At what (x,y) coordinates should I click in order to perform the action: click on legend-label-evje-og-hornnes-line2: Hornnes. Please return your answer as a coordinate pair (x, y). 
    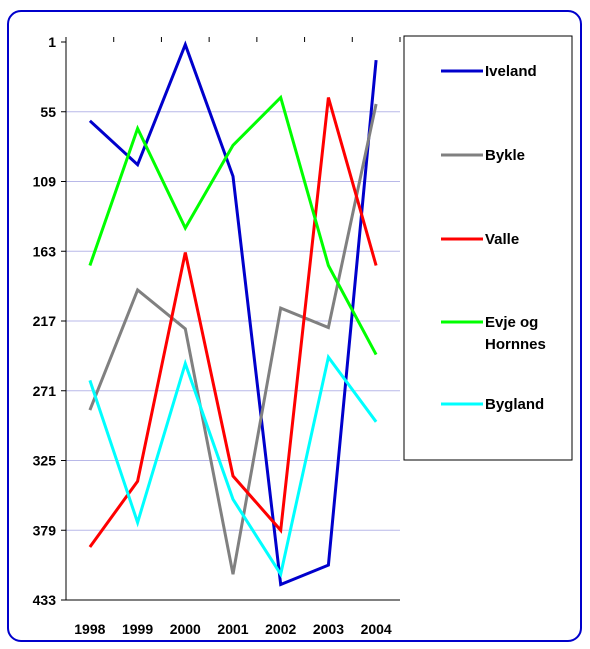
    Looking at the image, I should click on (515, 344).